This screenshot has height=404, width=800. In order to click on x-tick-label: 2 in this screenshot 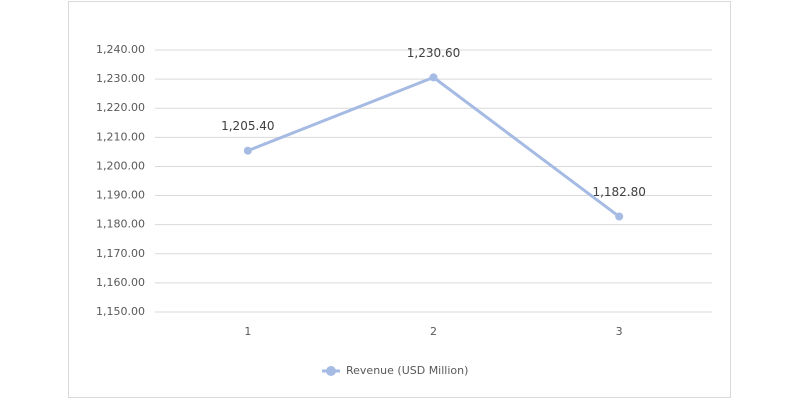, I will do `click(433, 331)`.